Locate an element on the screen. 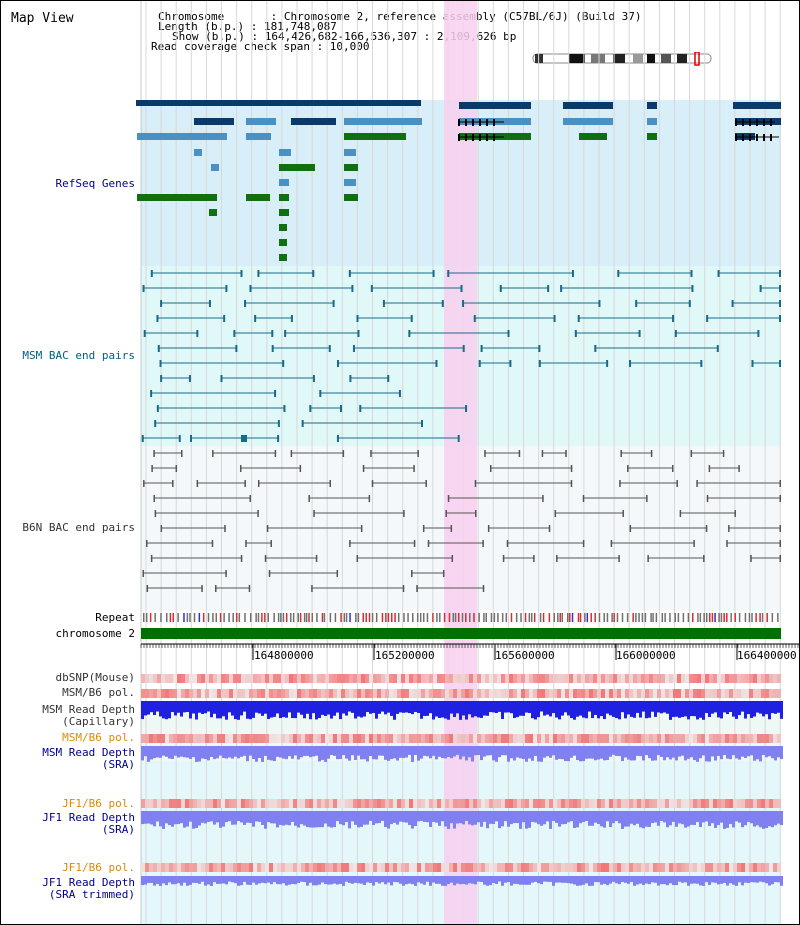 This screenshot has width=800, height=925. jf1-pol-trim-label: JF1/B6 pol. is located at coordinates (98, 867).